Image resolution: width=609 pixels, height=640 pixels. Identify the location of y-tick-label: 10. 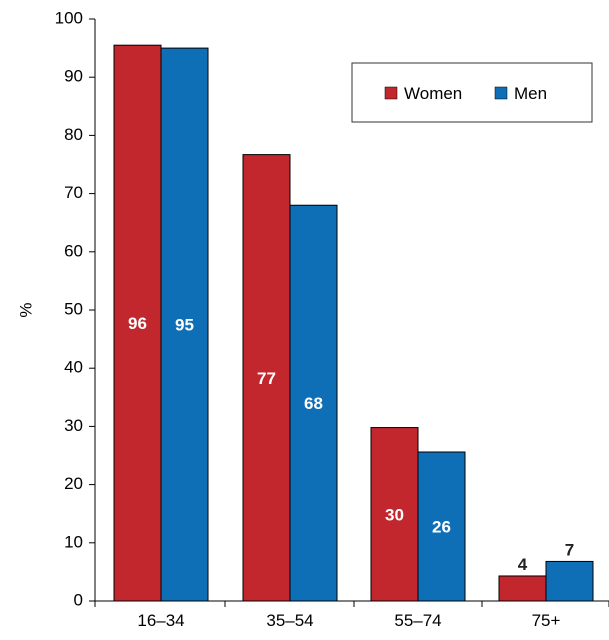
(73, 541).